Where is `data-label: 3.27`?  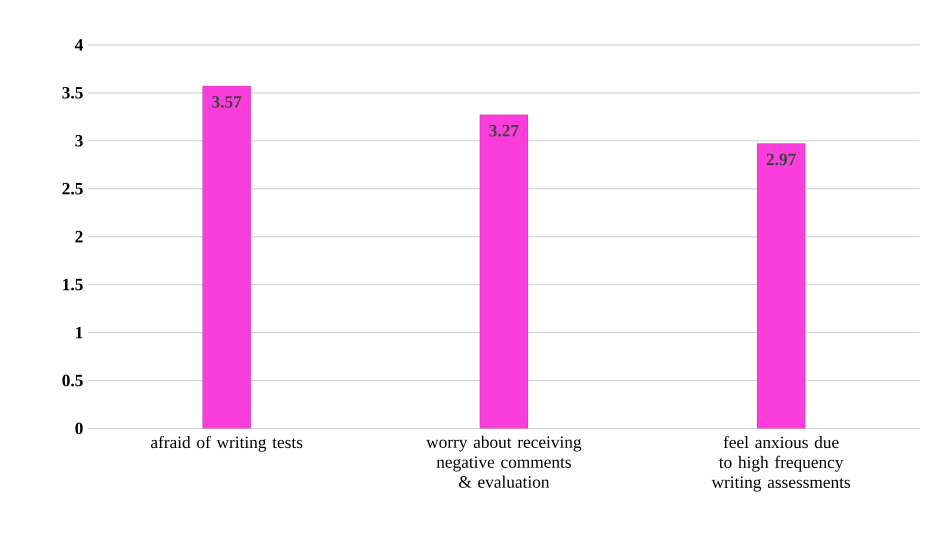 data-label: 3.27 is located at coordinates (504, 130).